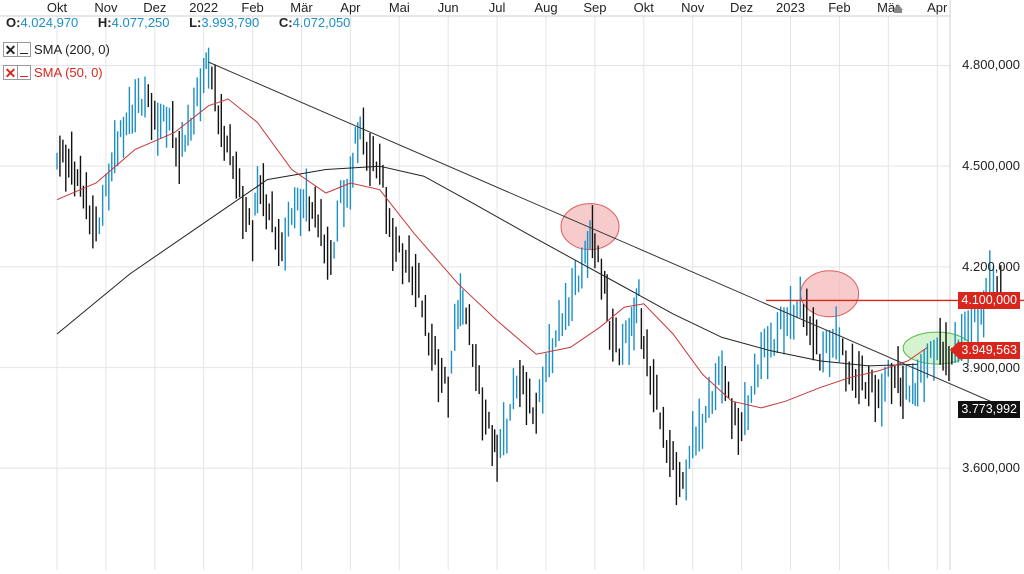 This screenshot has height=574, width=1024. What do you see at coordinates (546, 7) in the screenshot?
I see `x-tick-label: Aug` at bounding box center [546, 7].